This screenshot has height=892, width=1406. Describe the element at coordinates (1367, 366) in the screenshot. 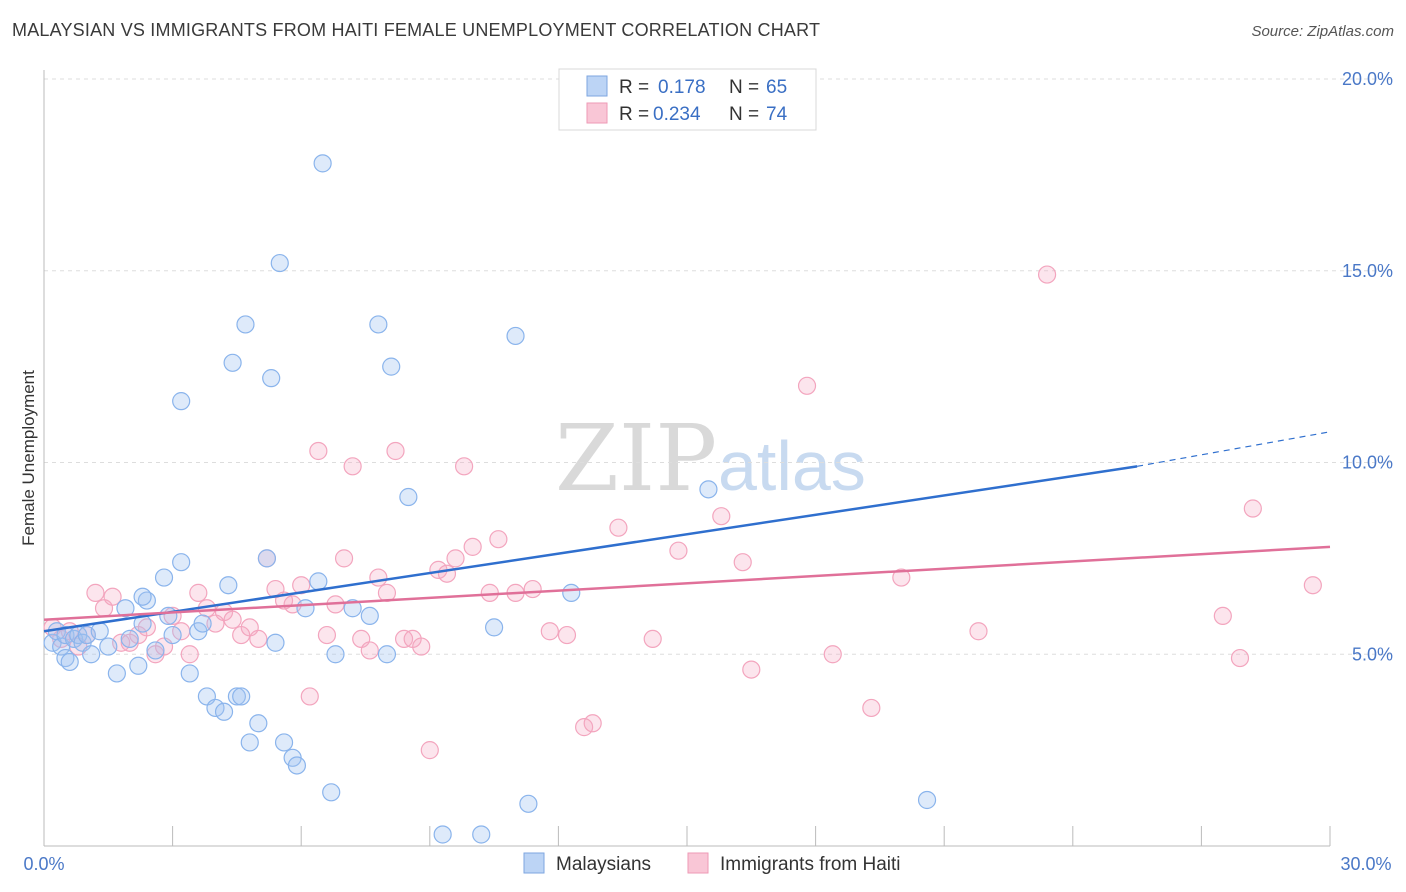

I see `y-tick-labels: 5.0% 10.0% 15.0% 20.0%` at that location.